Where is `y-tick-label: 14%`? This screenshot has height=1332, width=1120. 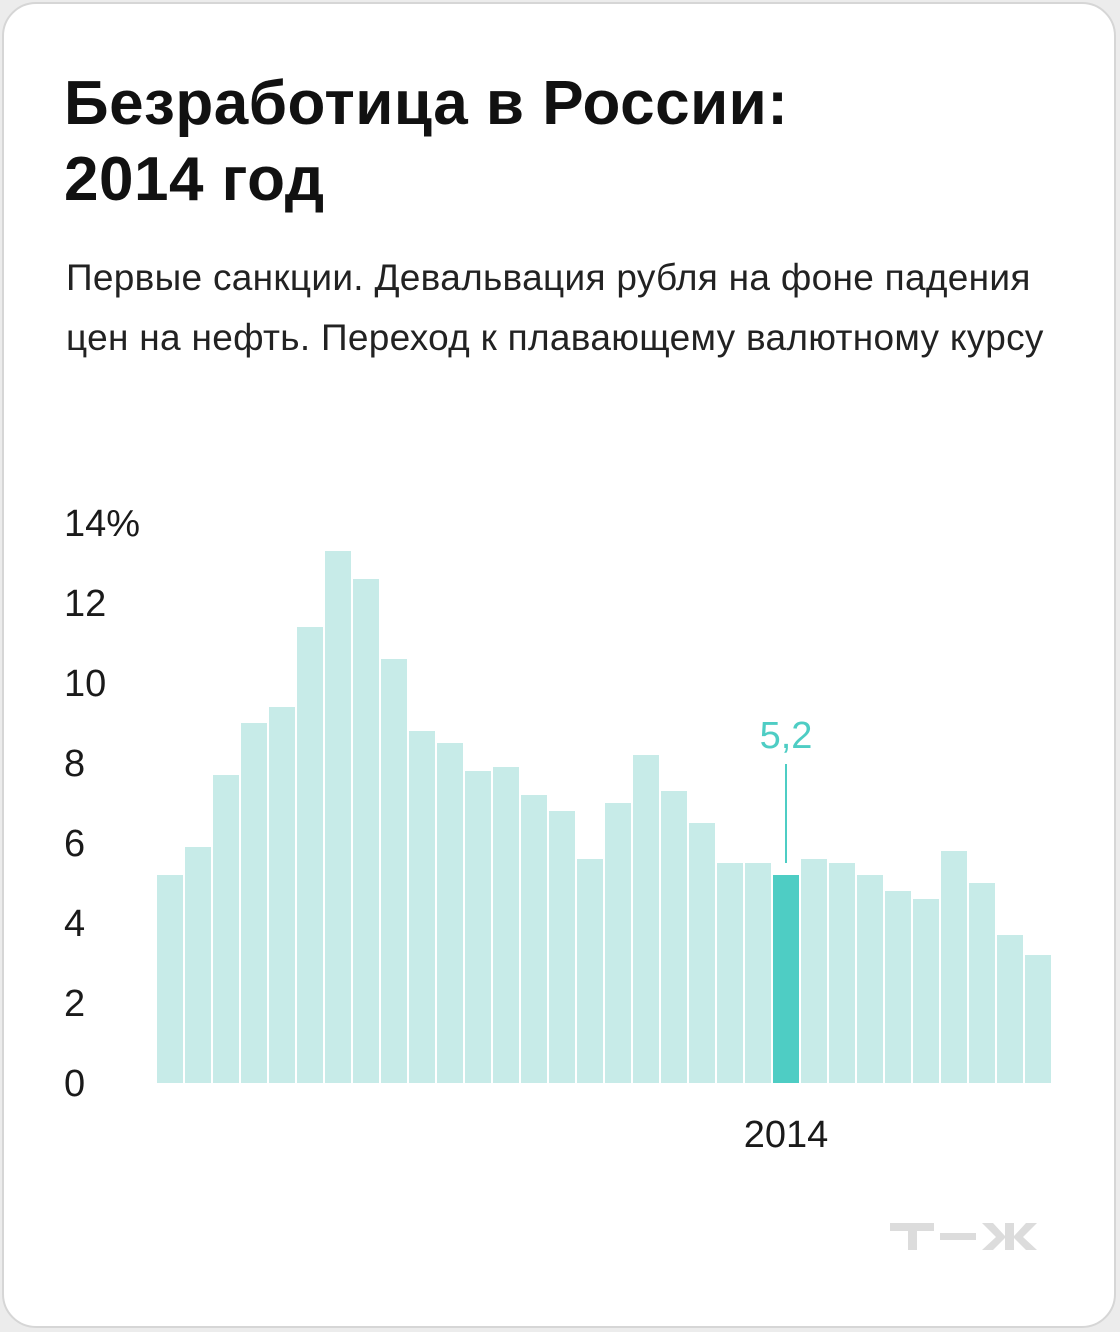 y-tick-label: 14% is located at coordinates (102, 524).